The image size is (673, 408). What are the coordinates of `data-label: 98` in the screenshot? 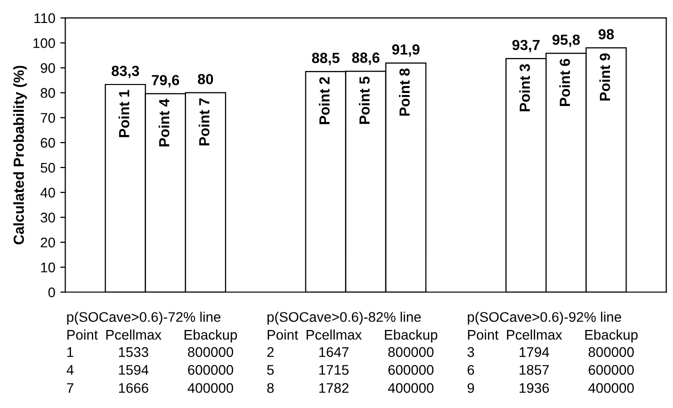 It's located at (606, 34).